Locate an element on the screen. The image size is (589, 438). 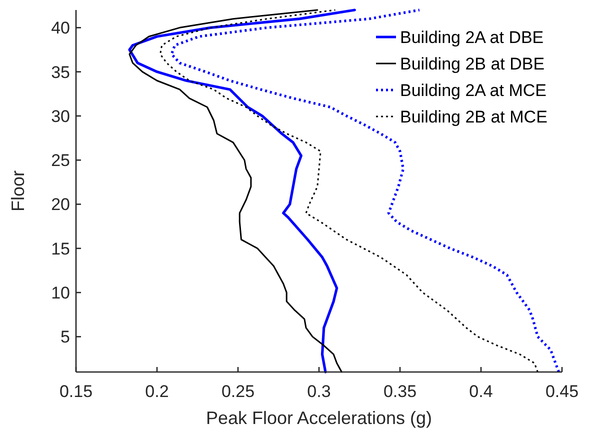
y-tick-label: 35 is located at coordinates (60, 72).